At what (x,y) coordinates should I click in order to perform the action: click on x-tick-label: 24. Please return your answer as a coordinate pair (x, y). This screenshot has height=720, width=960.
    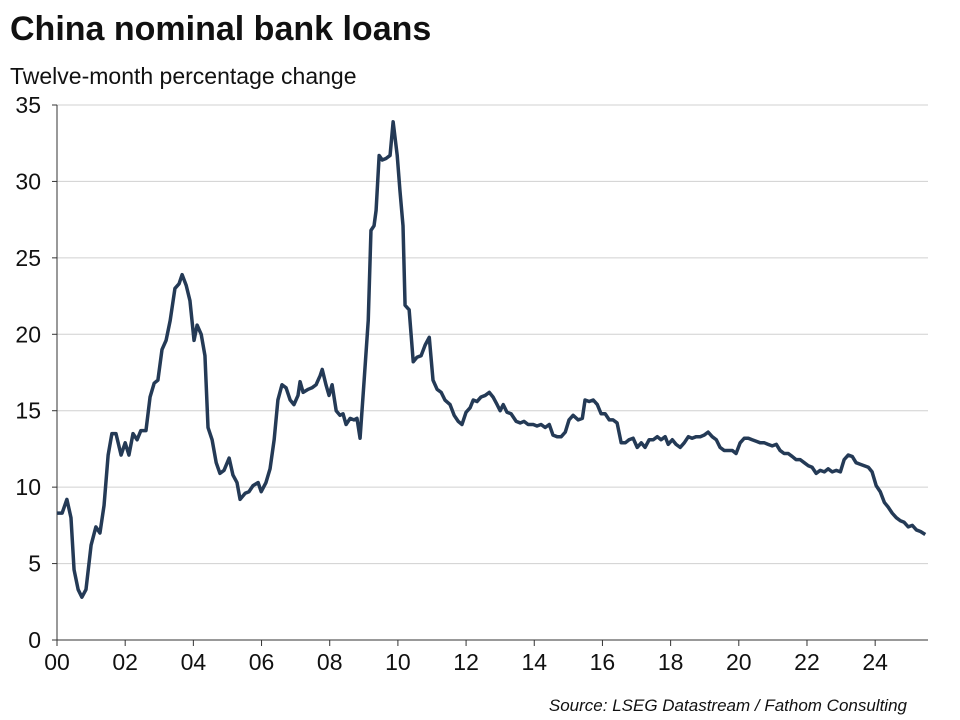
    Looking at the image, I should click on (875, 662).